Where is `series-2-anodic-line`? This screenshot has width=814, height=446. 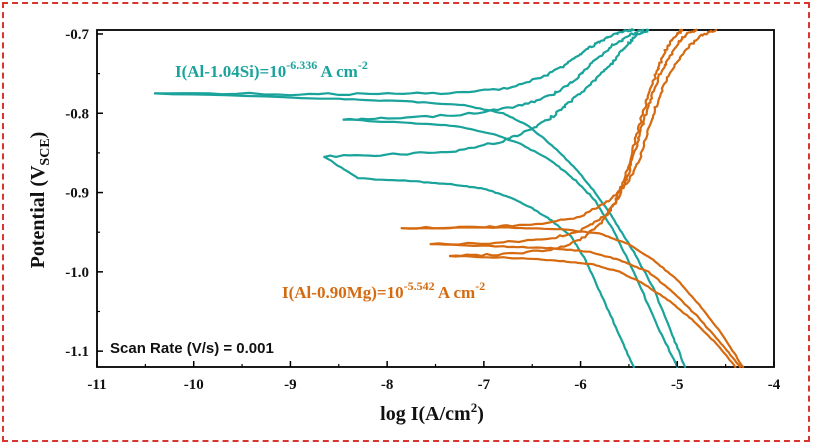 series-2-anodic-line is located at coordinates (493, 74).